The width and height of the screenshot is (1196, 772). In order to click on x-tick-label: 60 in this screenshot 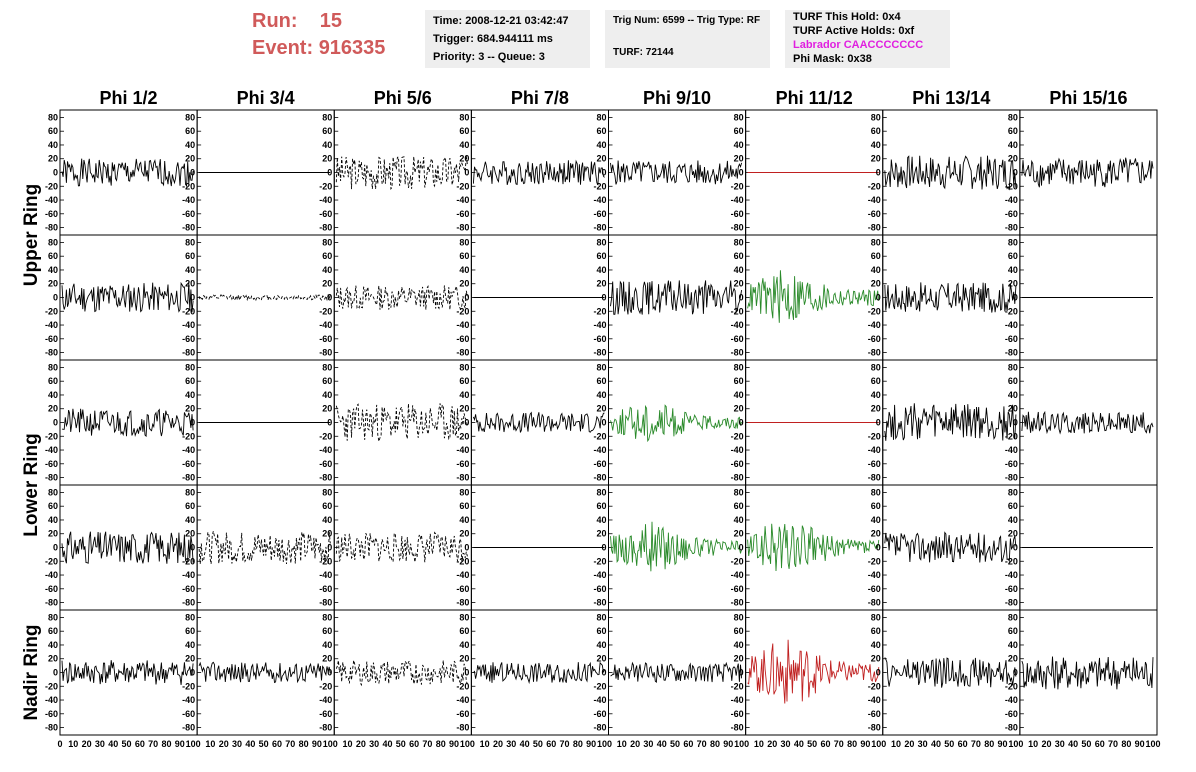, I will do `click(1100, 744)`.